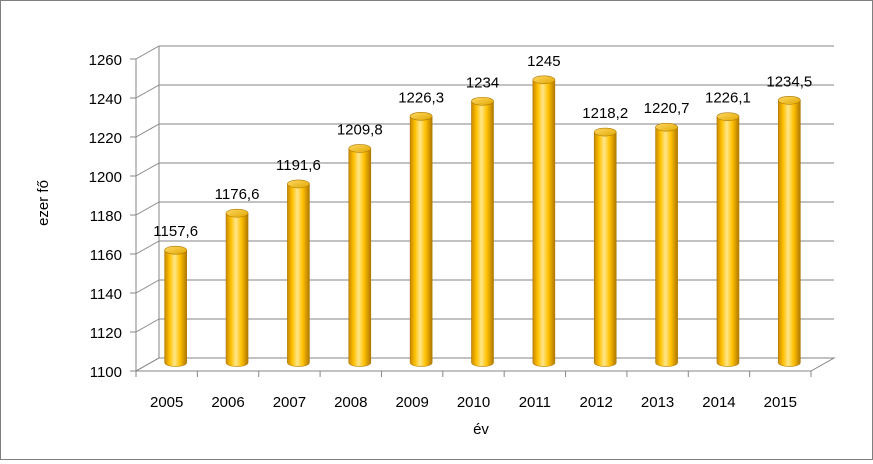 This screenshot has width=873, height=464. What do you see at coordinates (298, 165) in the screenshot?
I see `data-label: 1191,6` at bounding box center [298, 165].